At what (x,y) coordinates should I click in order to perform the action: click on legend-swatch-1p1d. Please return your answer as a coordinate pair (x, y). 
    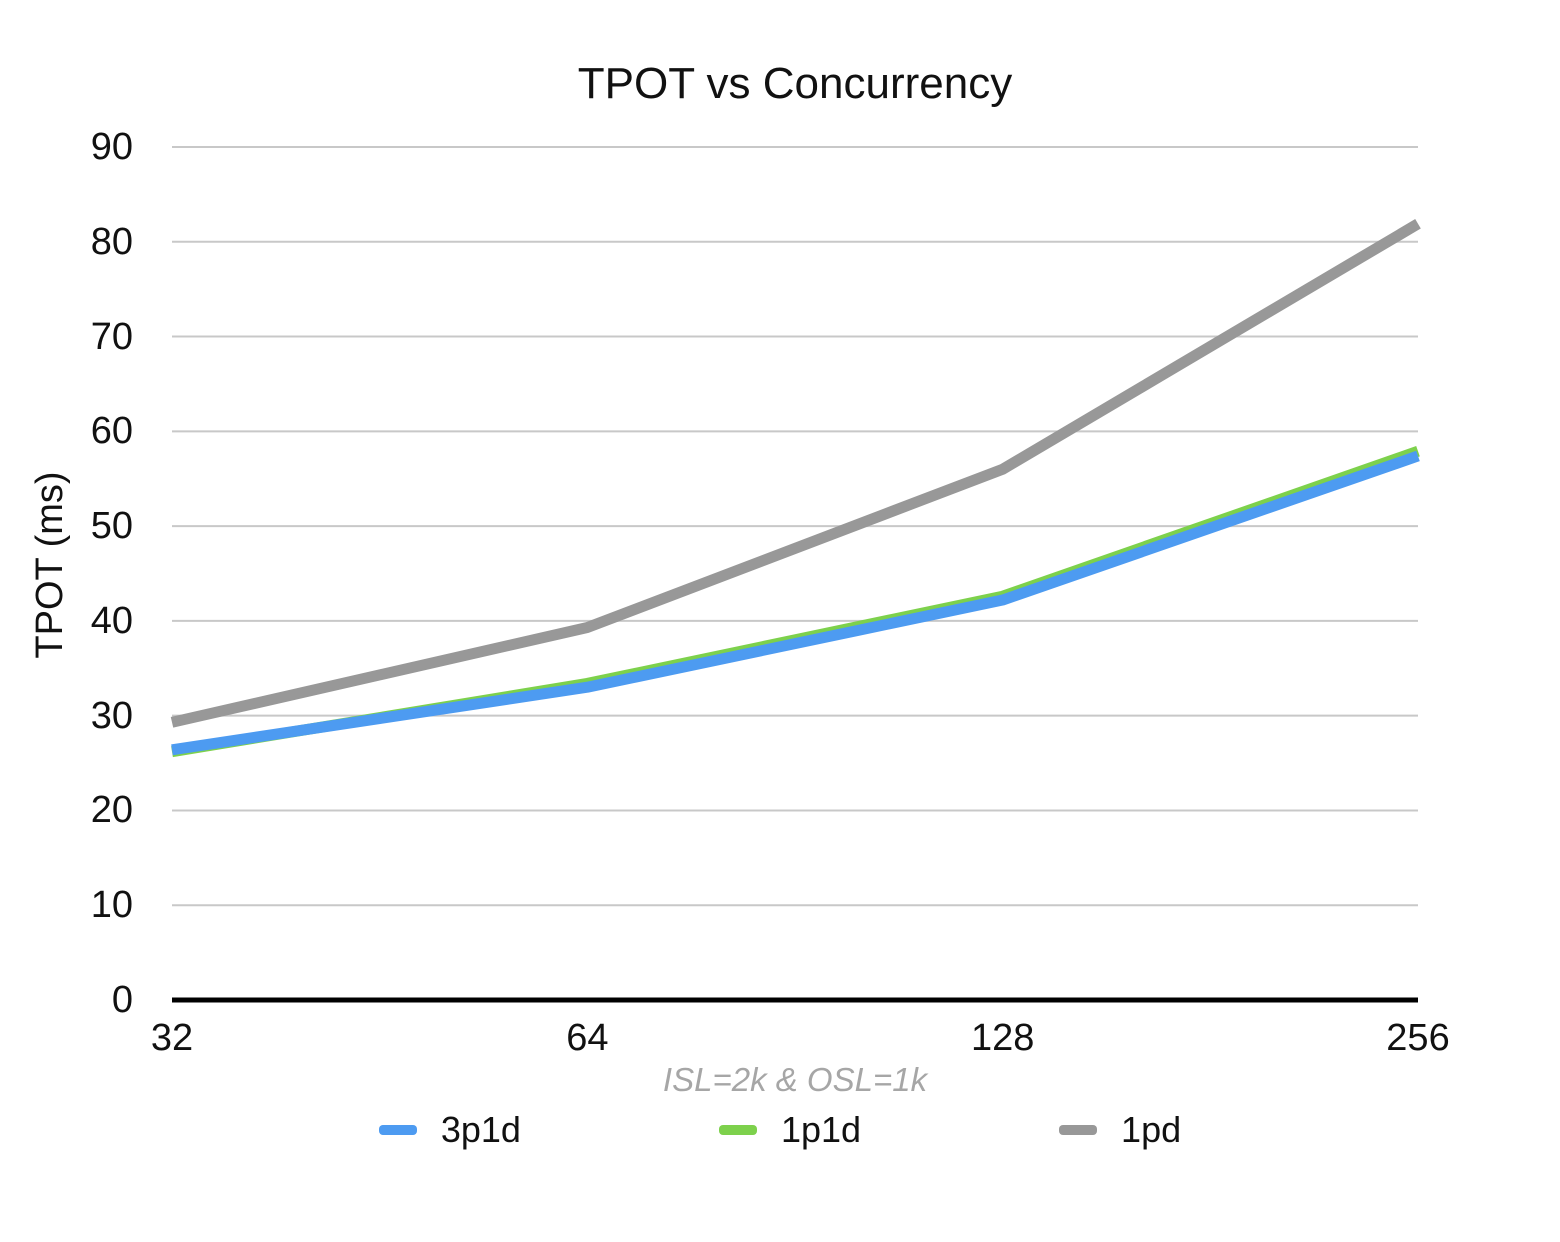
    Looking at the image, I should click on (737, 1130).